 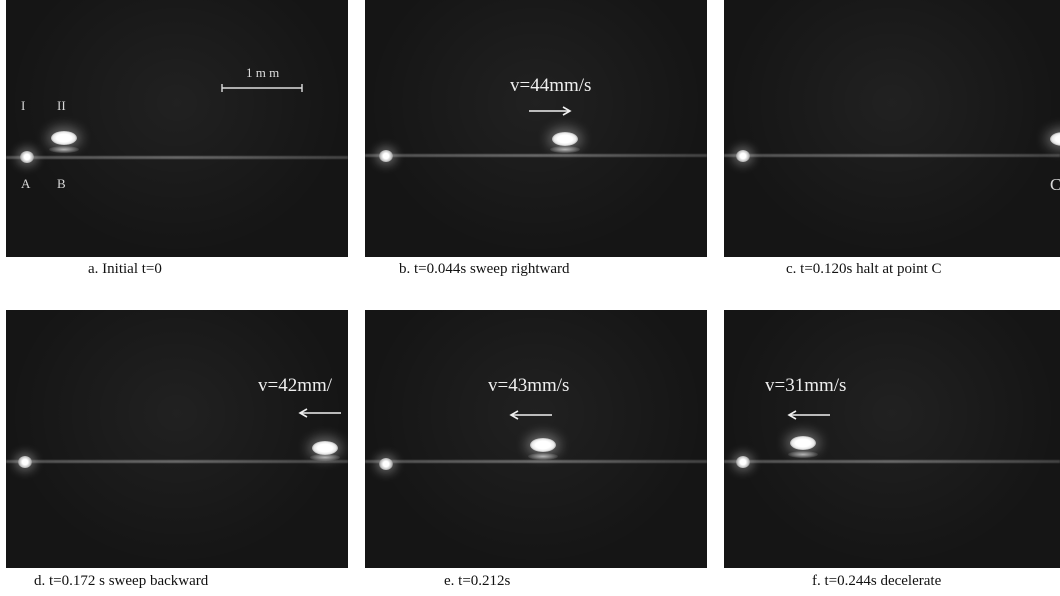 What do you see at coordinates (477, 581) in the screenshot?
I see `caption-e: e. t=0.212s` at bounding box center [477, 581].